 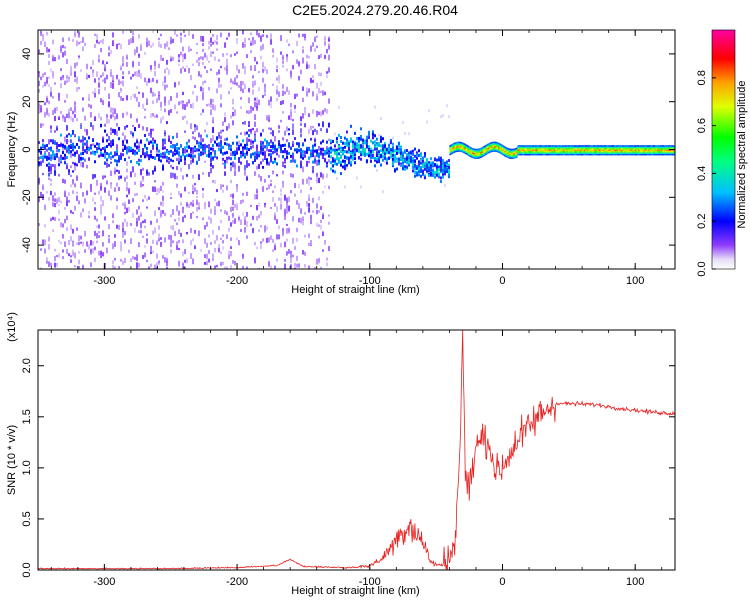 What do you see at coordinates (742, 155) in the screenshot?
I see `colorbar-label: Normalized spectral amplitude` at bounding box center [742, 155].